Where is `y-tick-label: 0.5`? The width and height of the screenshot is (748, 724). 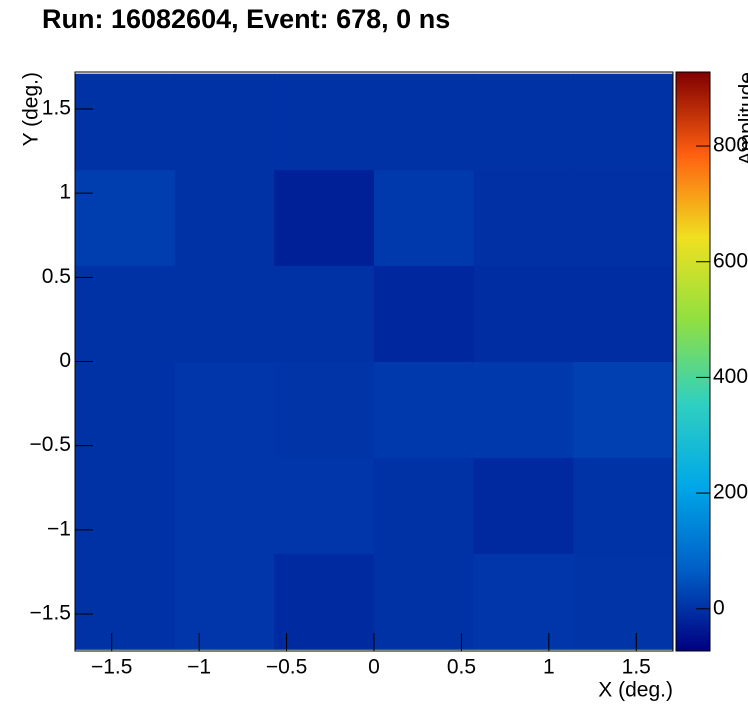
y-tick-label: 0.5 is located at coordinates (56, 276).